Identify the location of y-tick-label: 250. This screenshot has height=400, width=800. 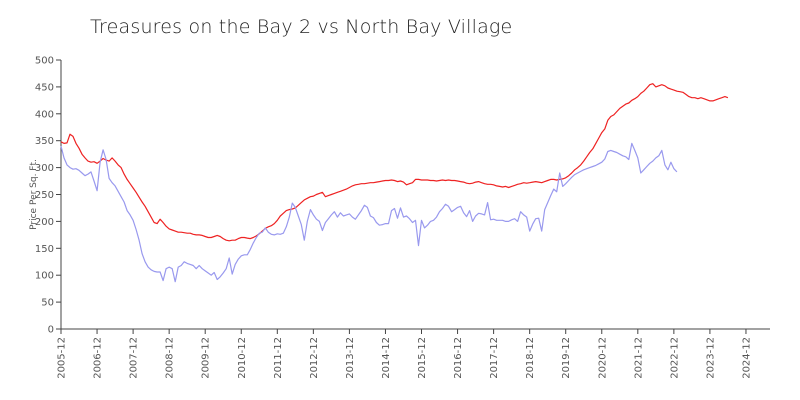
(44, 195).